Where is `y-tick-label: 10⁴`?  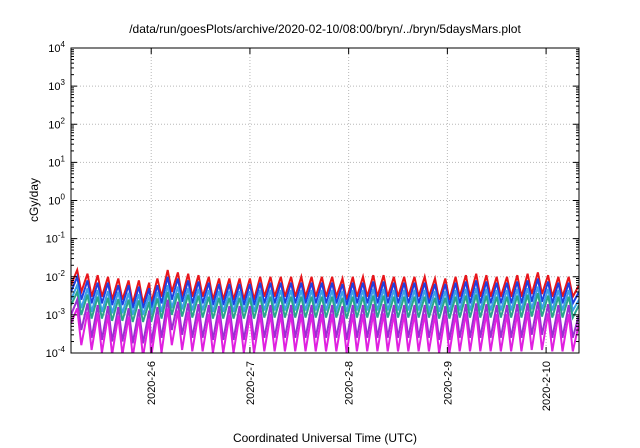 y-tick-label: 10⁴ is located at coordinates (56, 47).